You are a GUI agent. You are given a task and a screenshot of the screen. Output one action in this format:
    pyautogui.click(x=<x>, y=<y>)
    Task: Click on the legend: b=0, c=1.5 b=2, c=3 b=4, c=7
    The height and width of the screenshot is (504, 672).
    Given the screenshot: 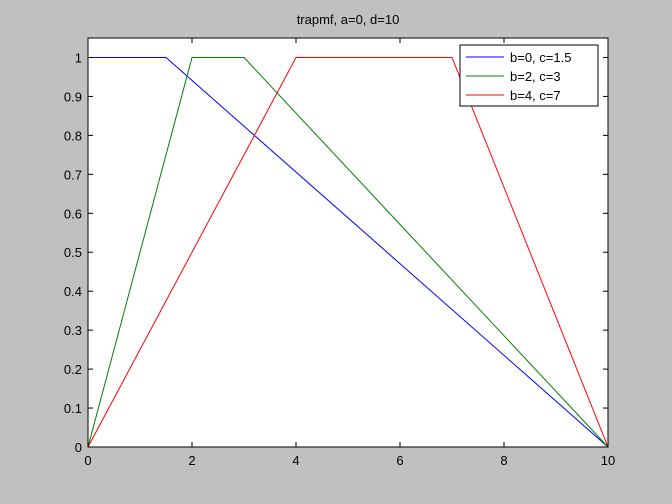 What is the action you would take?
    pyautogui.click(x=529, y=75)
    